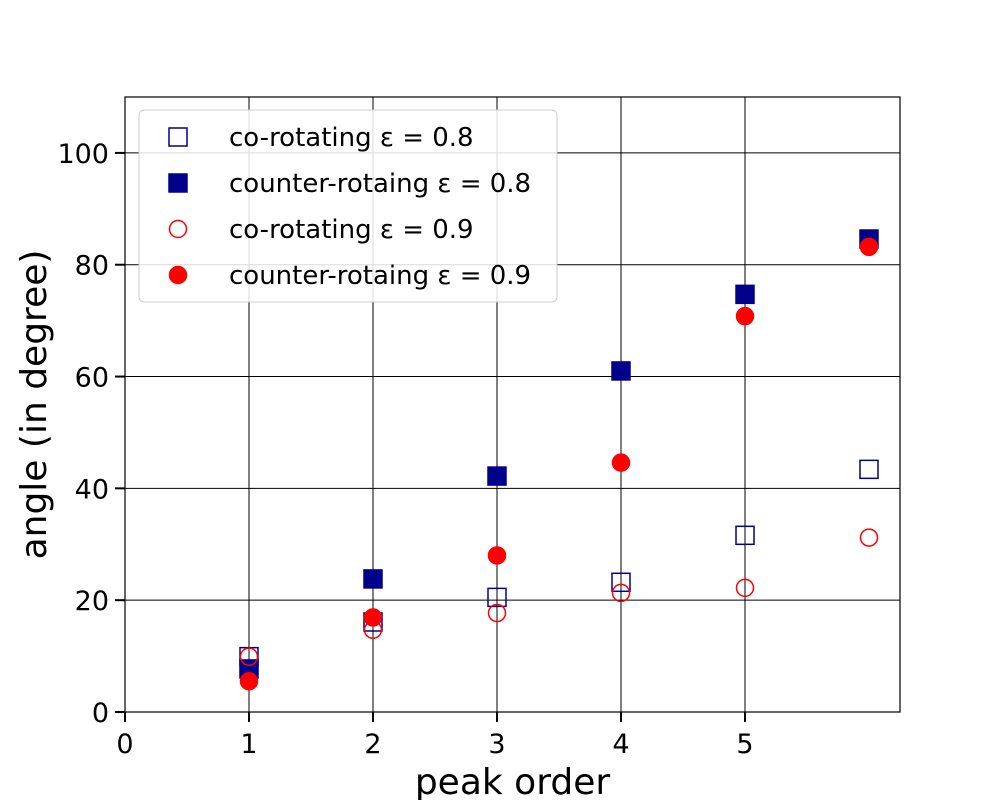 Image resolution: width=1000 pixels, height=800 pixels. What do you see at coordinates (92, 378) in the screenshot?
I see `y-tick-label: 60` at bounding box center [92, 378].